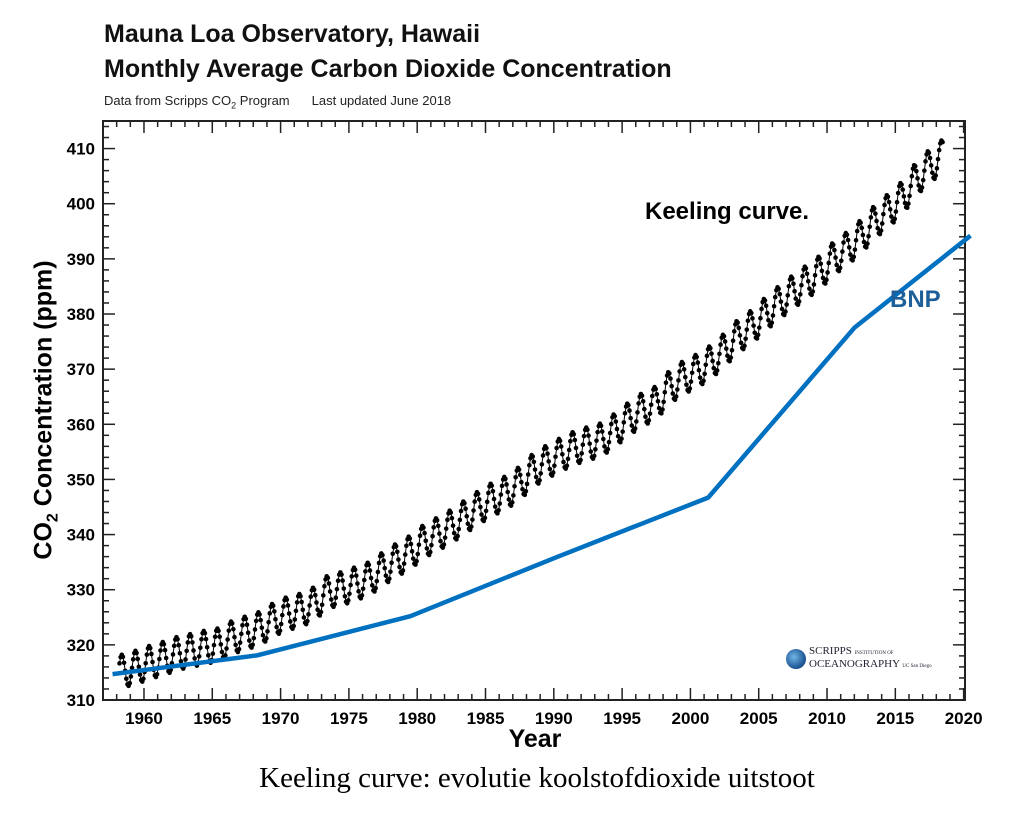 The width and height of the screenshot is (1024, 822). I want to click on y-tick-label: 310, so click(81, 700).